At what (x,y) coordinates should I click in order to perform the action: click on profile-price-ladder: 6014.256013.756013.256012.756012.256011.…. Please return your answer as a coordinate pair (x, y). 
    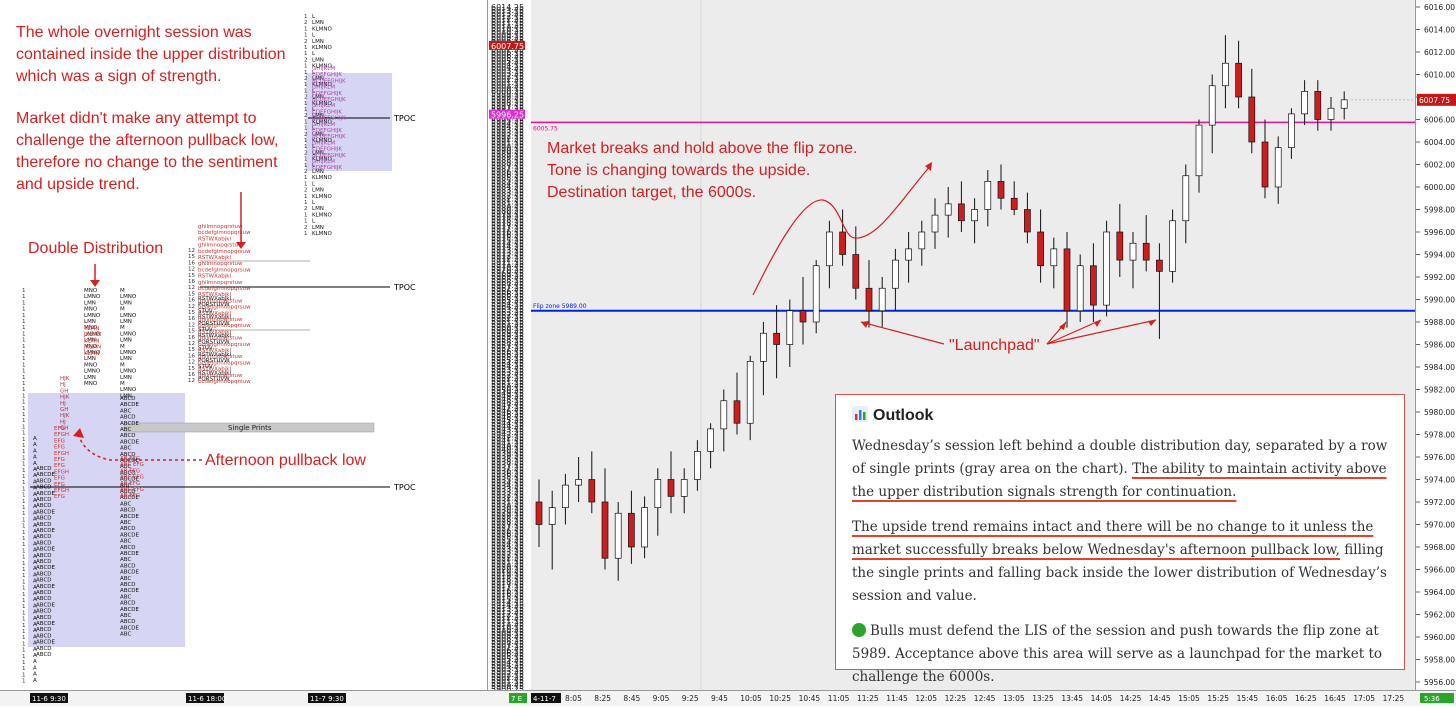
    Looking at the image, I should click on (507, 348).